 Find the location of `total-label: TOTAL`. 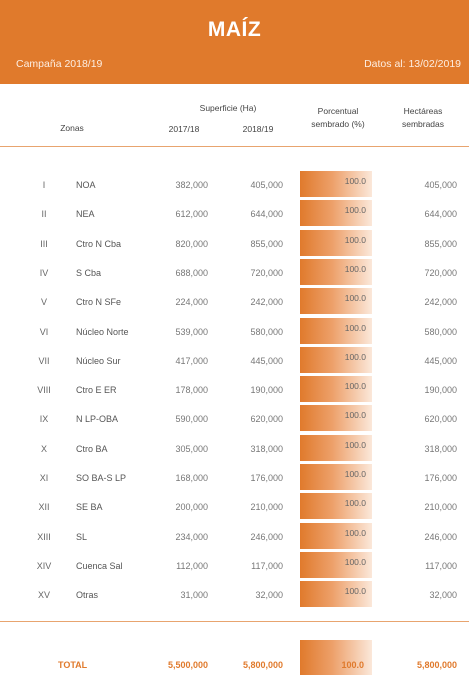

total-label: TOTAL is located at coordinates (73, 665).